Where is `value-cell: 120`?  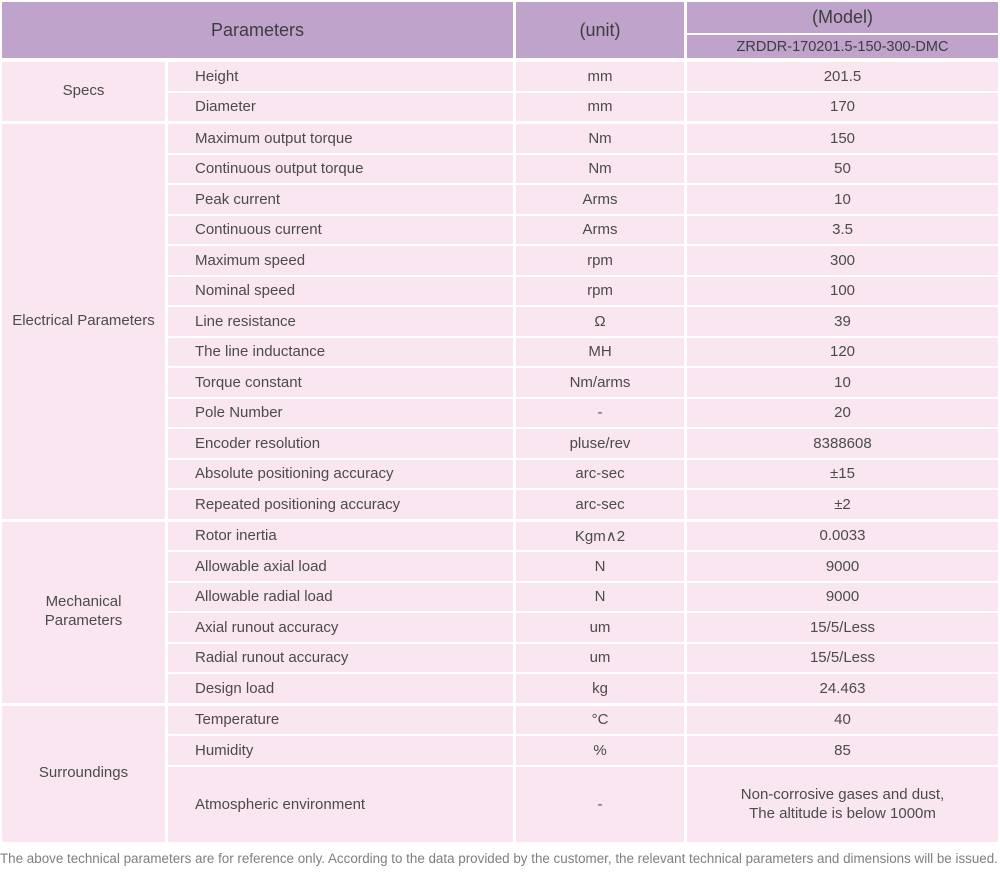 value-cell: 120 is located at coordinates (842, 351).